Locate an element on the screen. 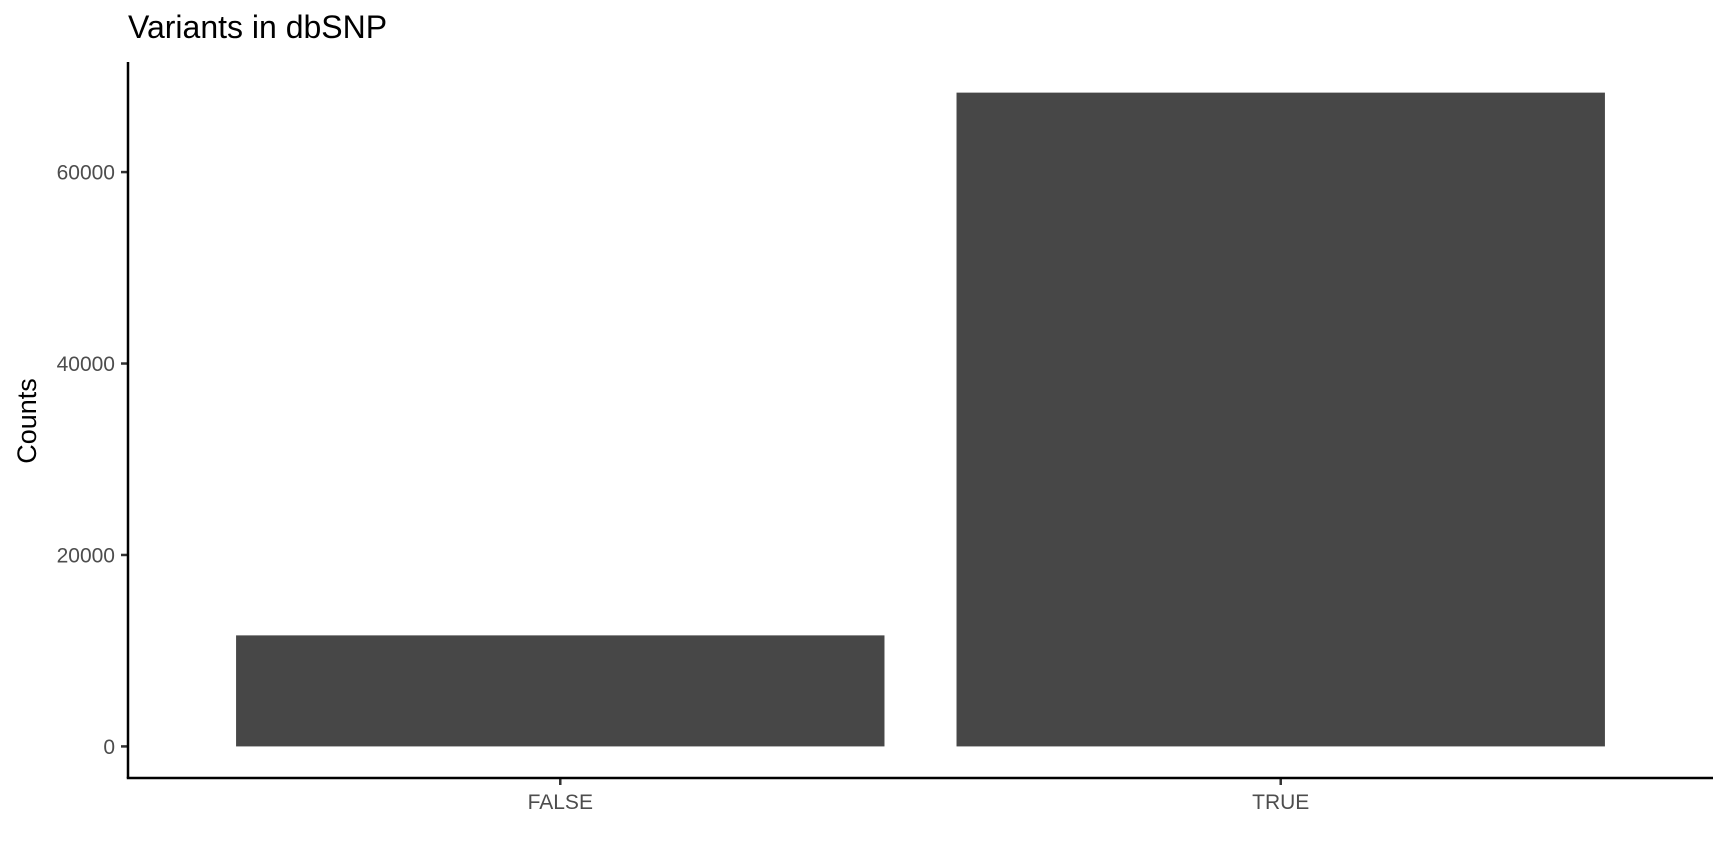 The width and height of the screenshot is (1728, 864). bar-false is located at coordinates (560, 691).